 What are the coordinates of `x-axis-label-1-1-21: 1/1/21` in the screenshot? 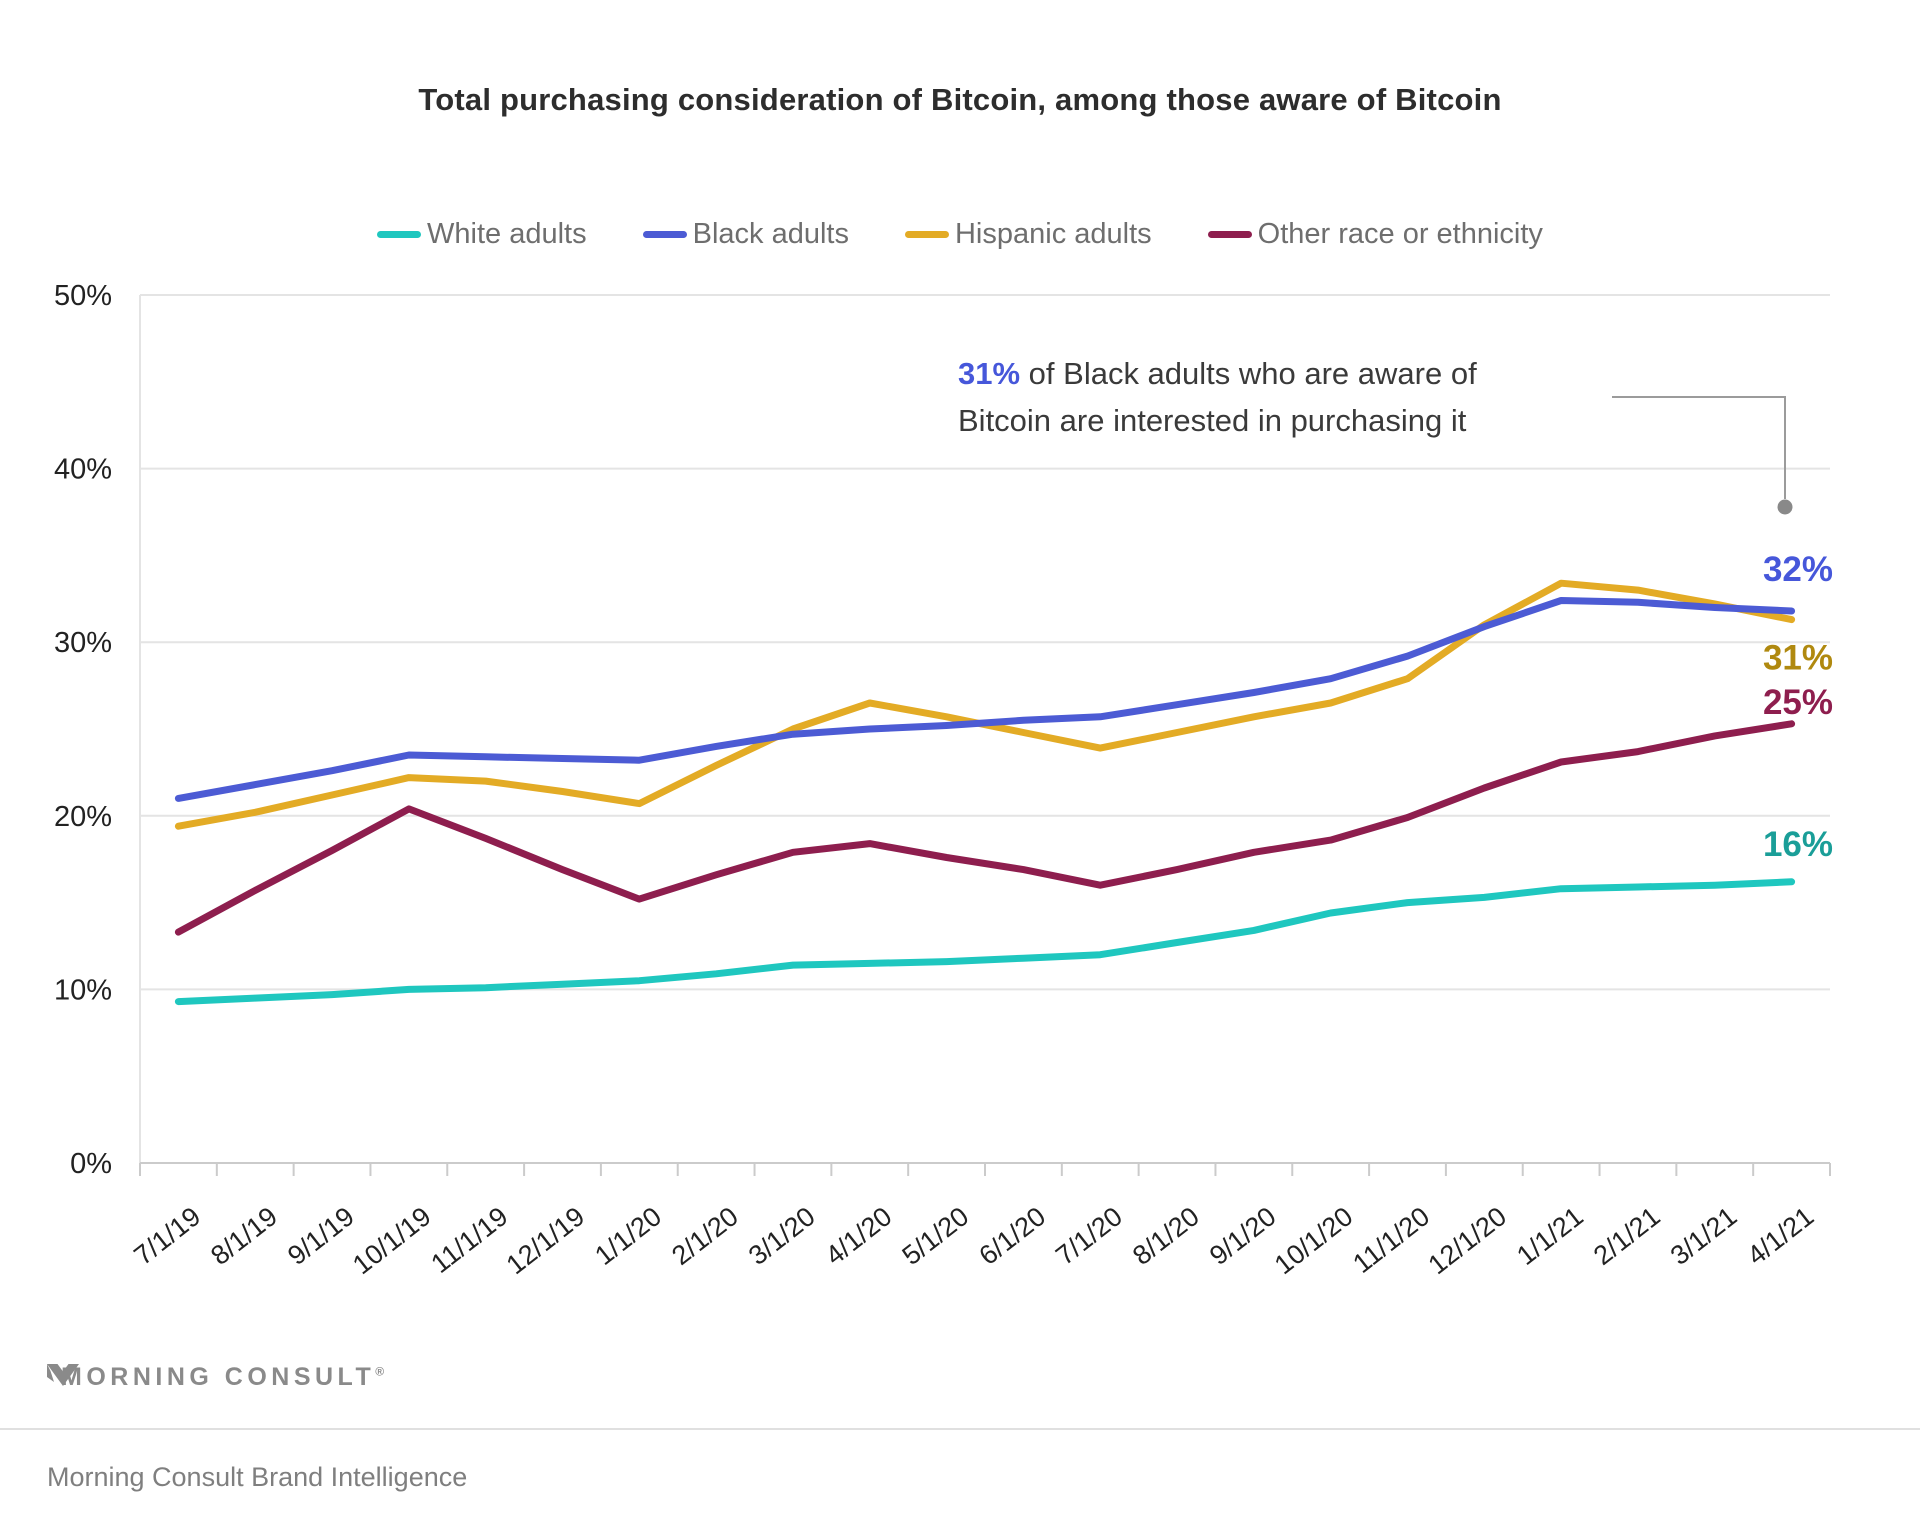 It's located at (1550, 1236).